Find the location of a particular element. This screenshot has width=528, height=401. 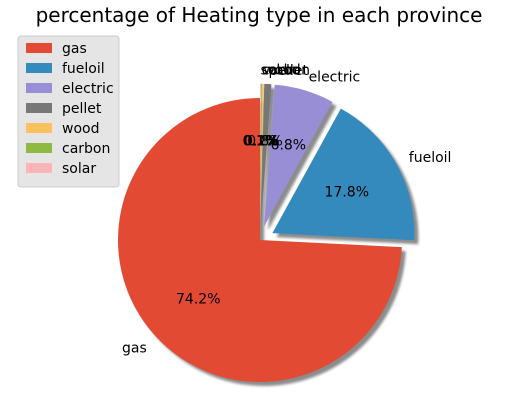

pie-slice-pellet is located at coordinates (266, 154).